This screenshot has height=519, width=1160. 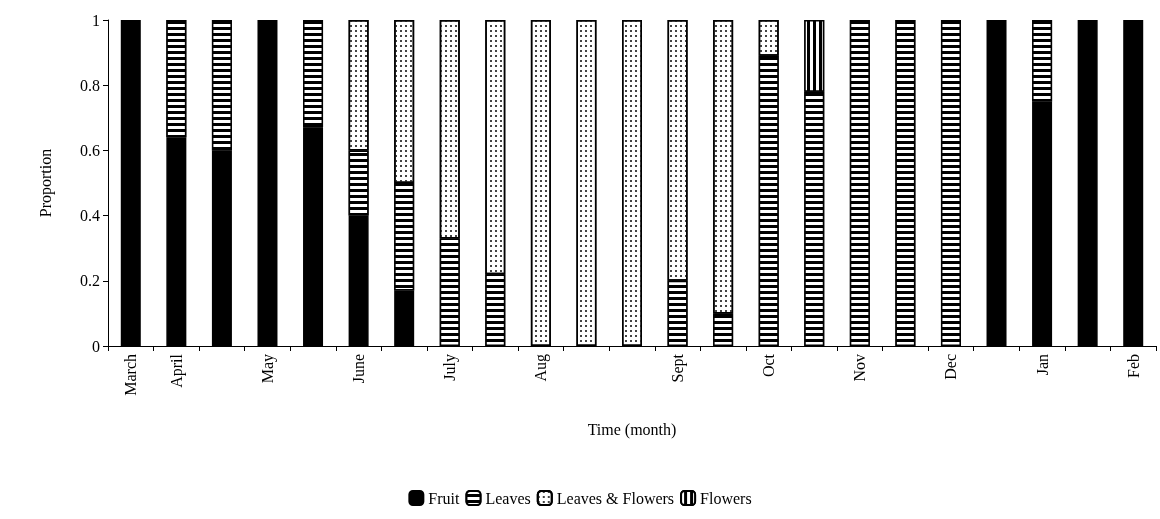 What do you see at coordinates (615, 498) in the screenshot?
I see `legend-label: Leaves & Flowers` at bounding box center [615, 498].